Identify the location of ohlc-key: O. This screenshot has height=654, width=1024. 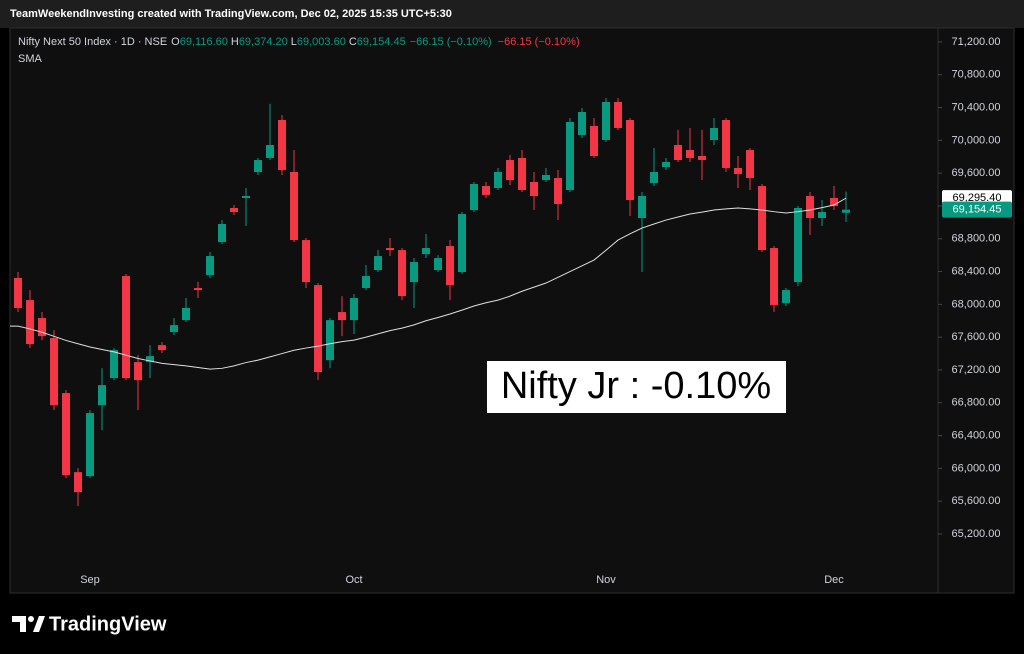
(175, 42).